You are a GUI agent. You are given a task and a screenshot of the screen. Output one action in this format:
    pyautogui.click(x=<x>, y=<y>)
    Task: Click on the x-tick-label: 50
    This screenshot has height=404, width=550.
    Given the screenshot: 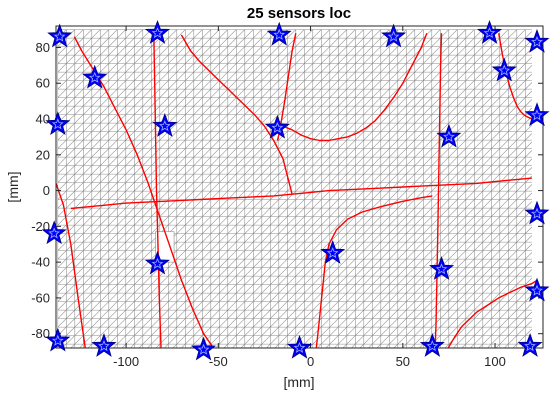 What is the action you would take?
    pyautogui.click(x=403, y=361)
    